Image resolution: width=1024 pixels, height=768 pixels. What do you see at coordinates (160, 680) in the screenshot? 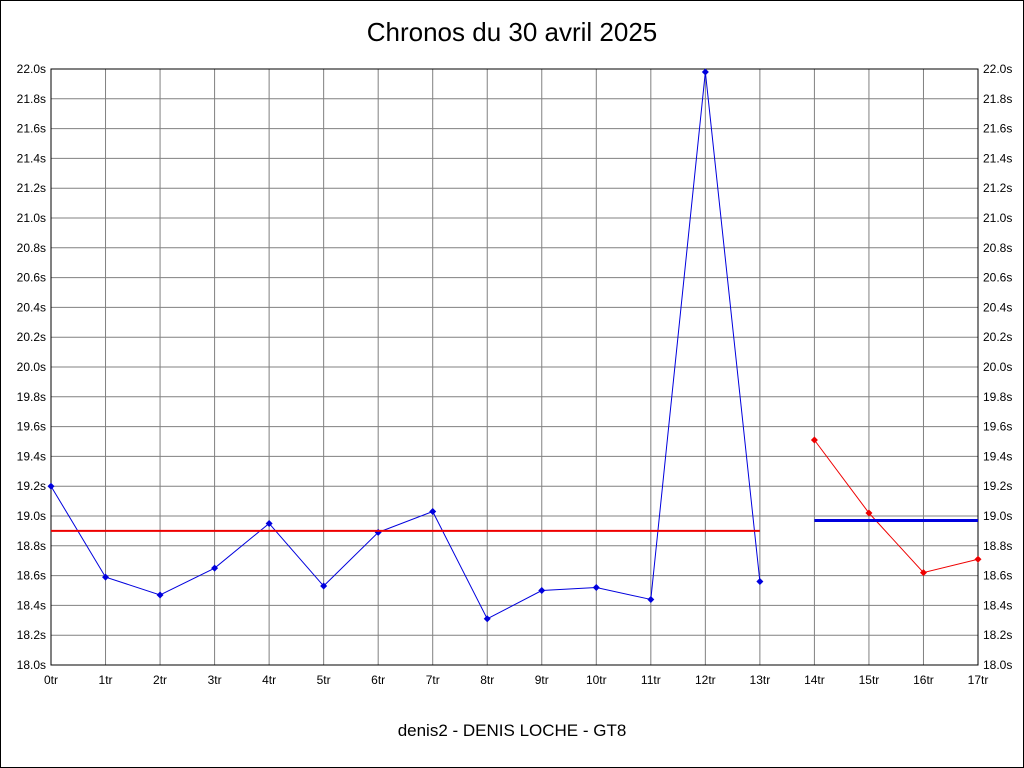
I see `x-tick-label: 2tr` at bounding box center [160, 680].